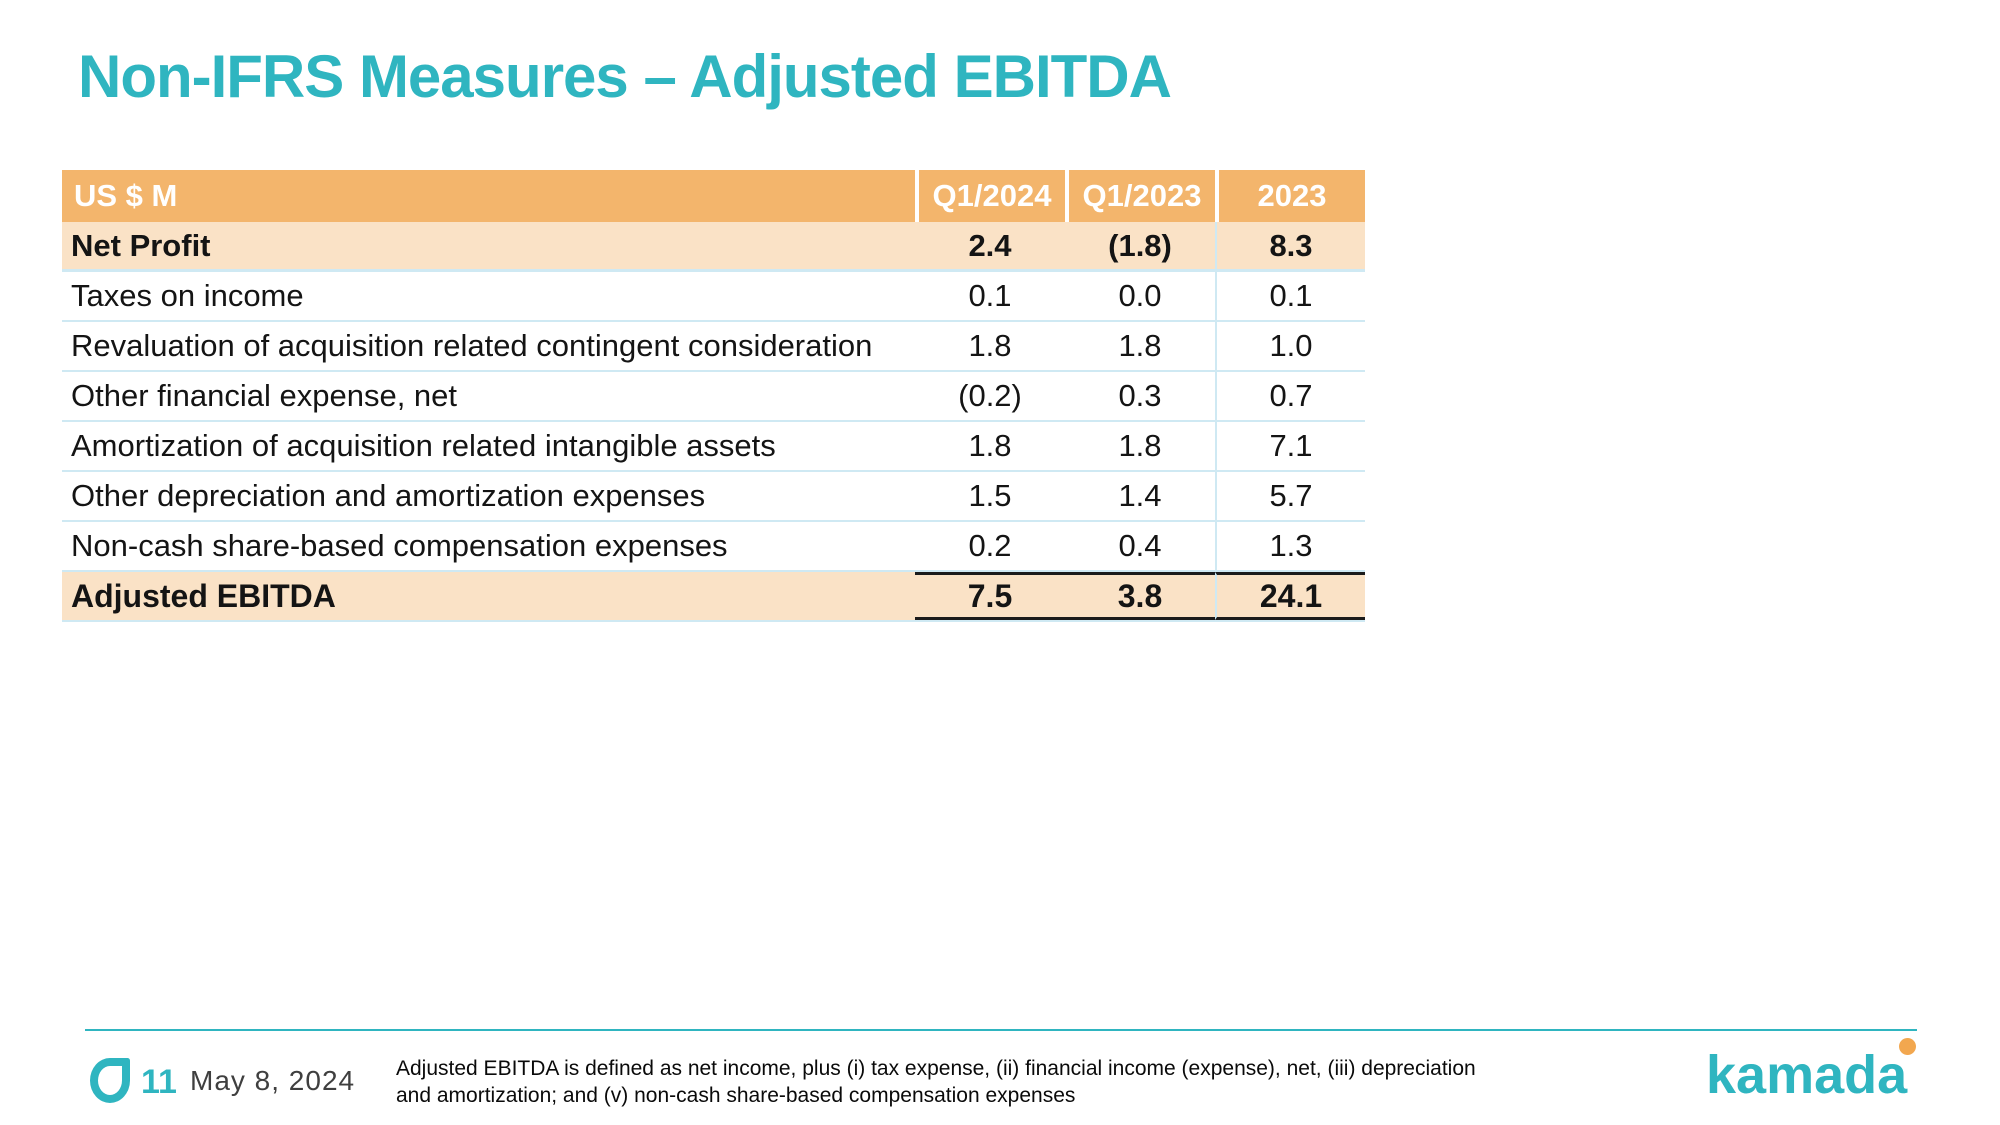  I want to click on table-row-taxes: Taxes on income 0.1 0.0 0.1, so click(713, 297).